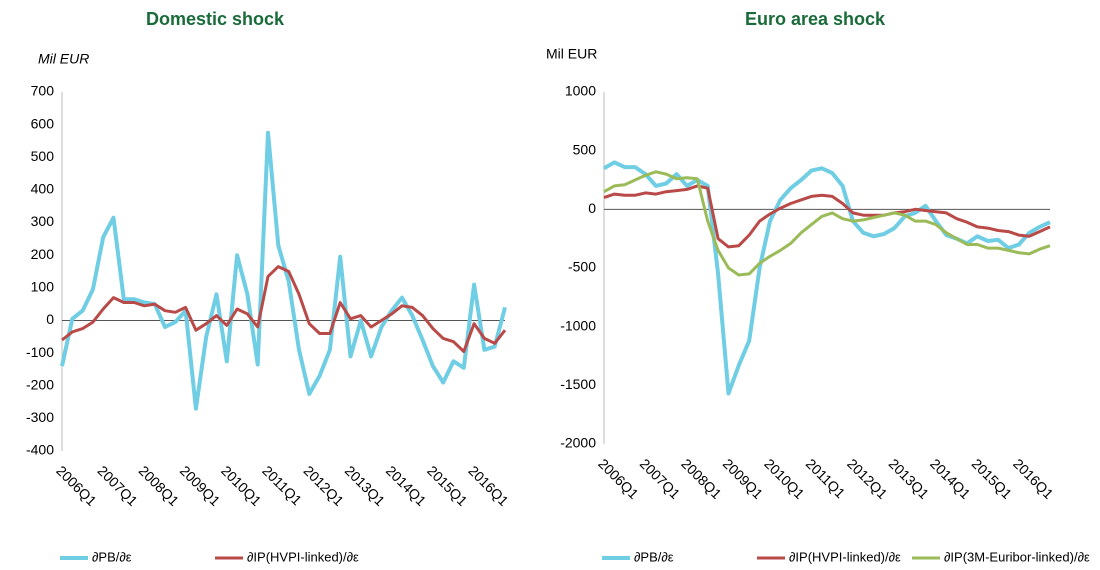 The height and width of the screenshot is (570, 1100). What do you see at coordinates (578, 325) in the screenshot?
I see `y-tick-label: -1000` at bounding box center [578, 325].